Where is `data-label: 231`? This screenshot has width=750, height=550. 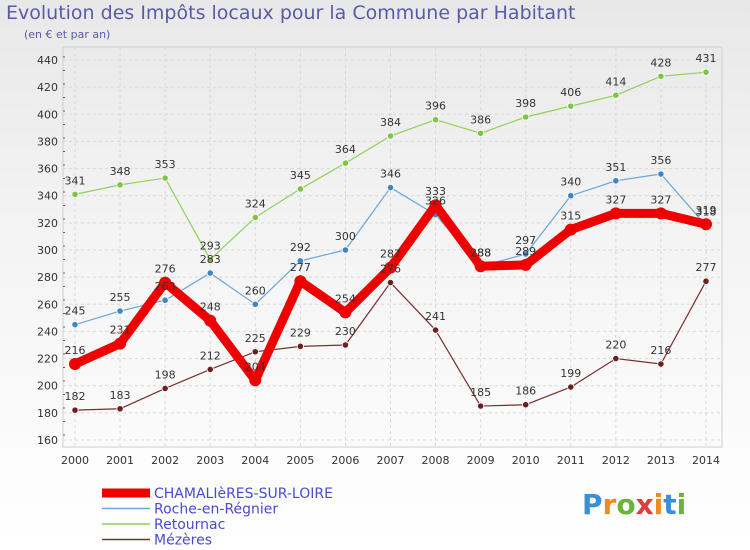
data-label: 231 is located at coordinates (120, 330).